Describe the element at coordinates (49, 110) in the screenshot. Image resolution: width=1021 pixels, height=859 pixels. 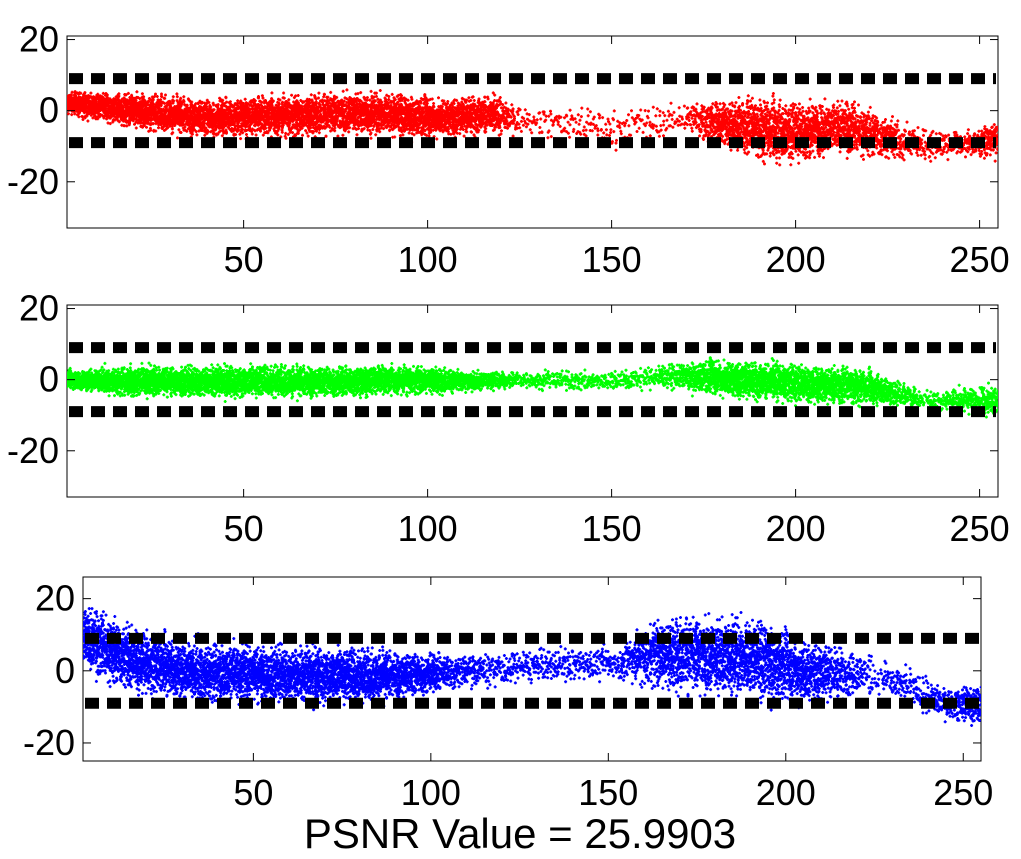
I see `red-y-tick-label: 0` at that location.